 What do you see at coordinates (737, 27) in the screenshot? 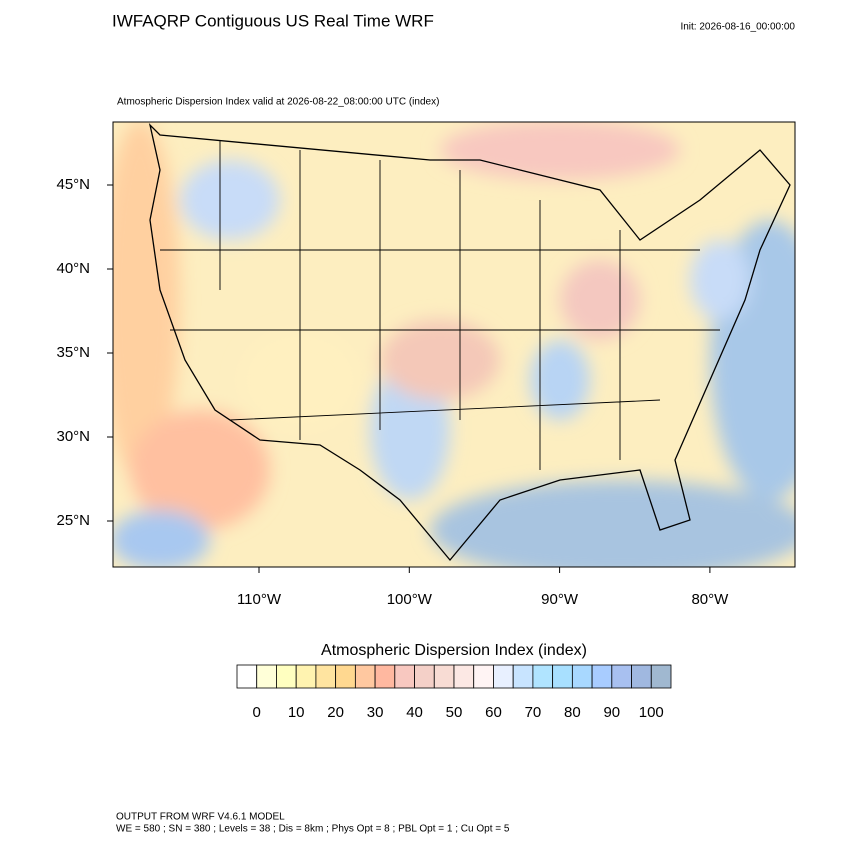
I see `init-time: Init: 2026-08-16_00:00:00` at bounding box center [737, 27].